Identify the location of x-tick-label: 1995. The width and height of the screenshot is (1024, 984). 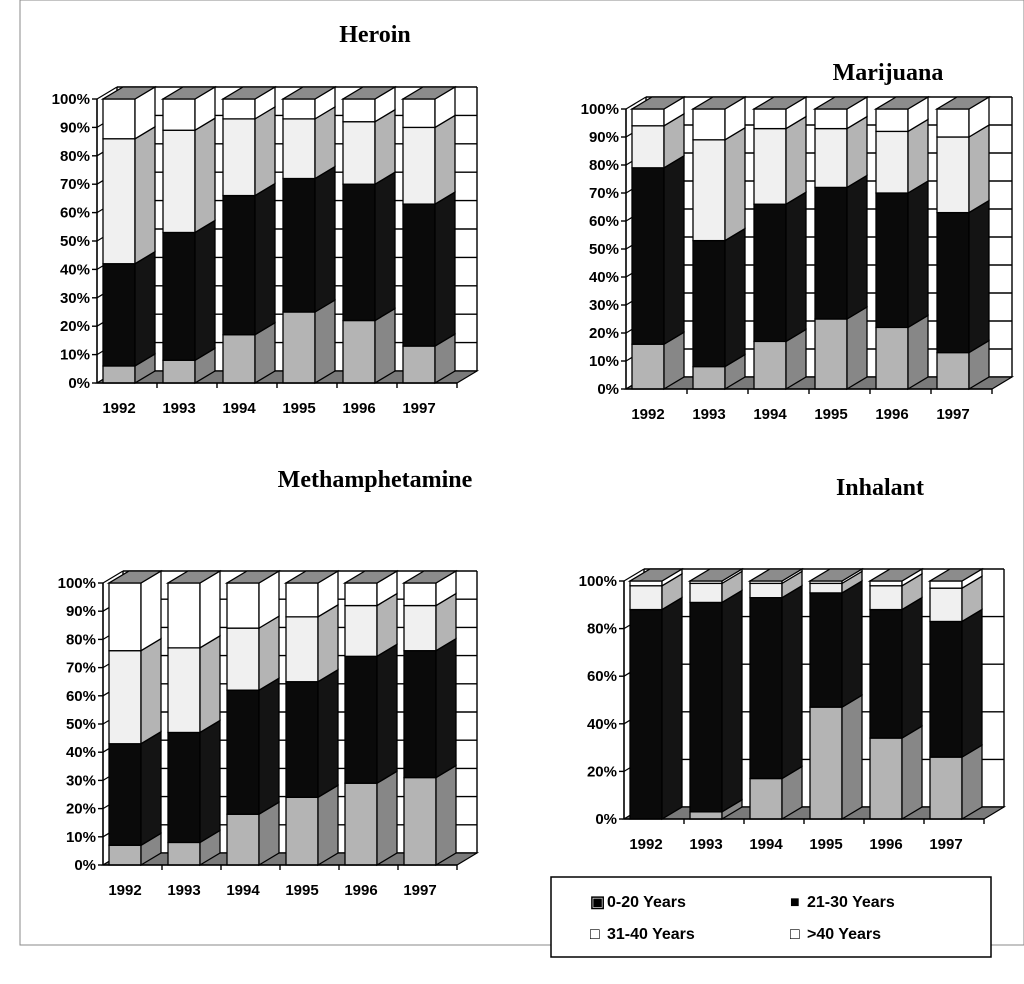
(825, 844).